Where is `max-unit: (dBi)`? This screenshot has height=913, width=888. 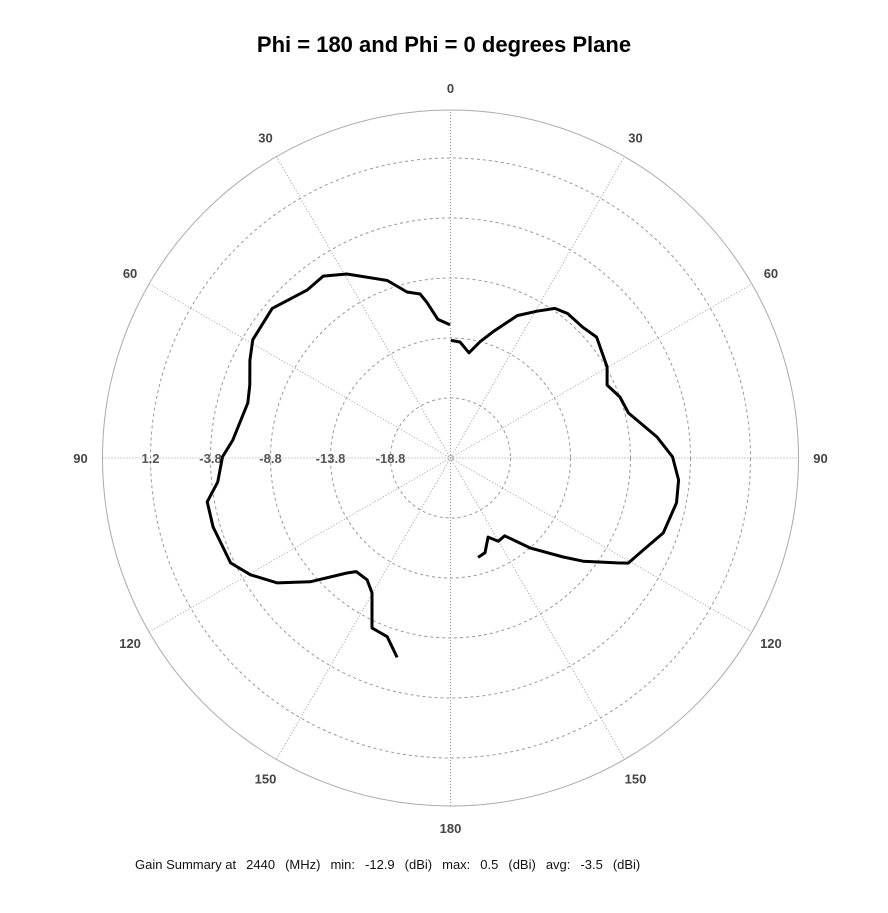
max-unit: (dBi) is located at coordinates (522, 864).